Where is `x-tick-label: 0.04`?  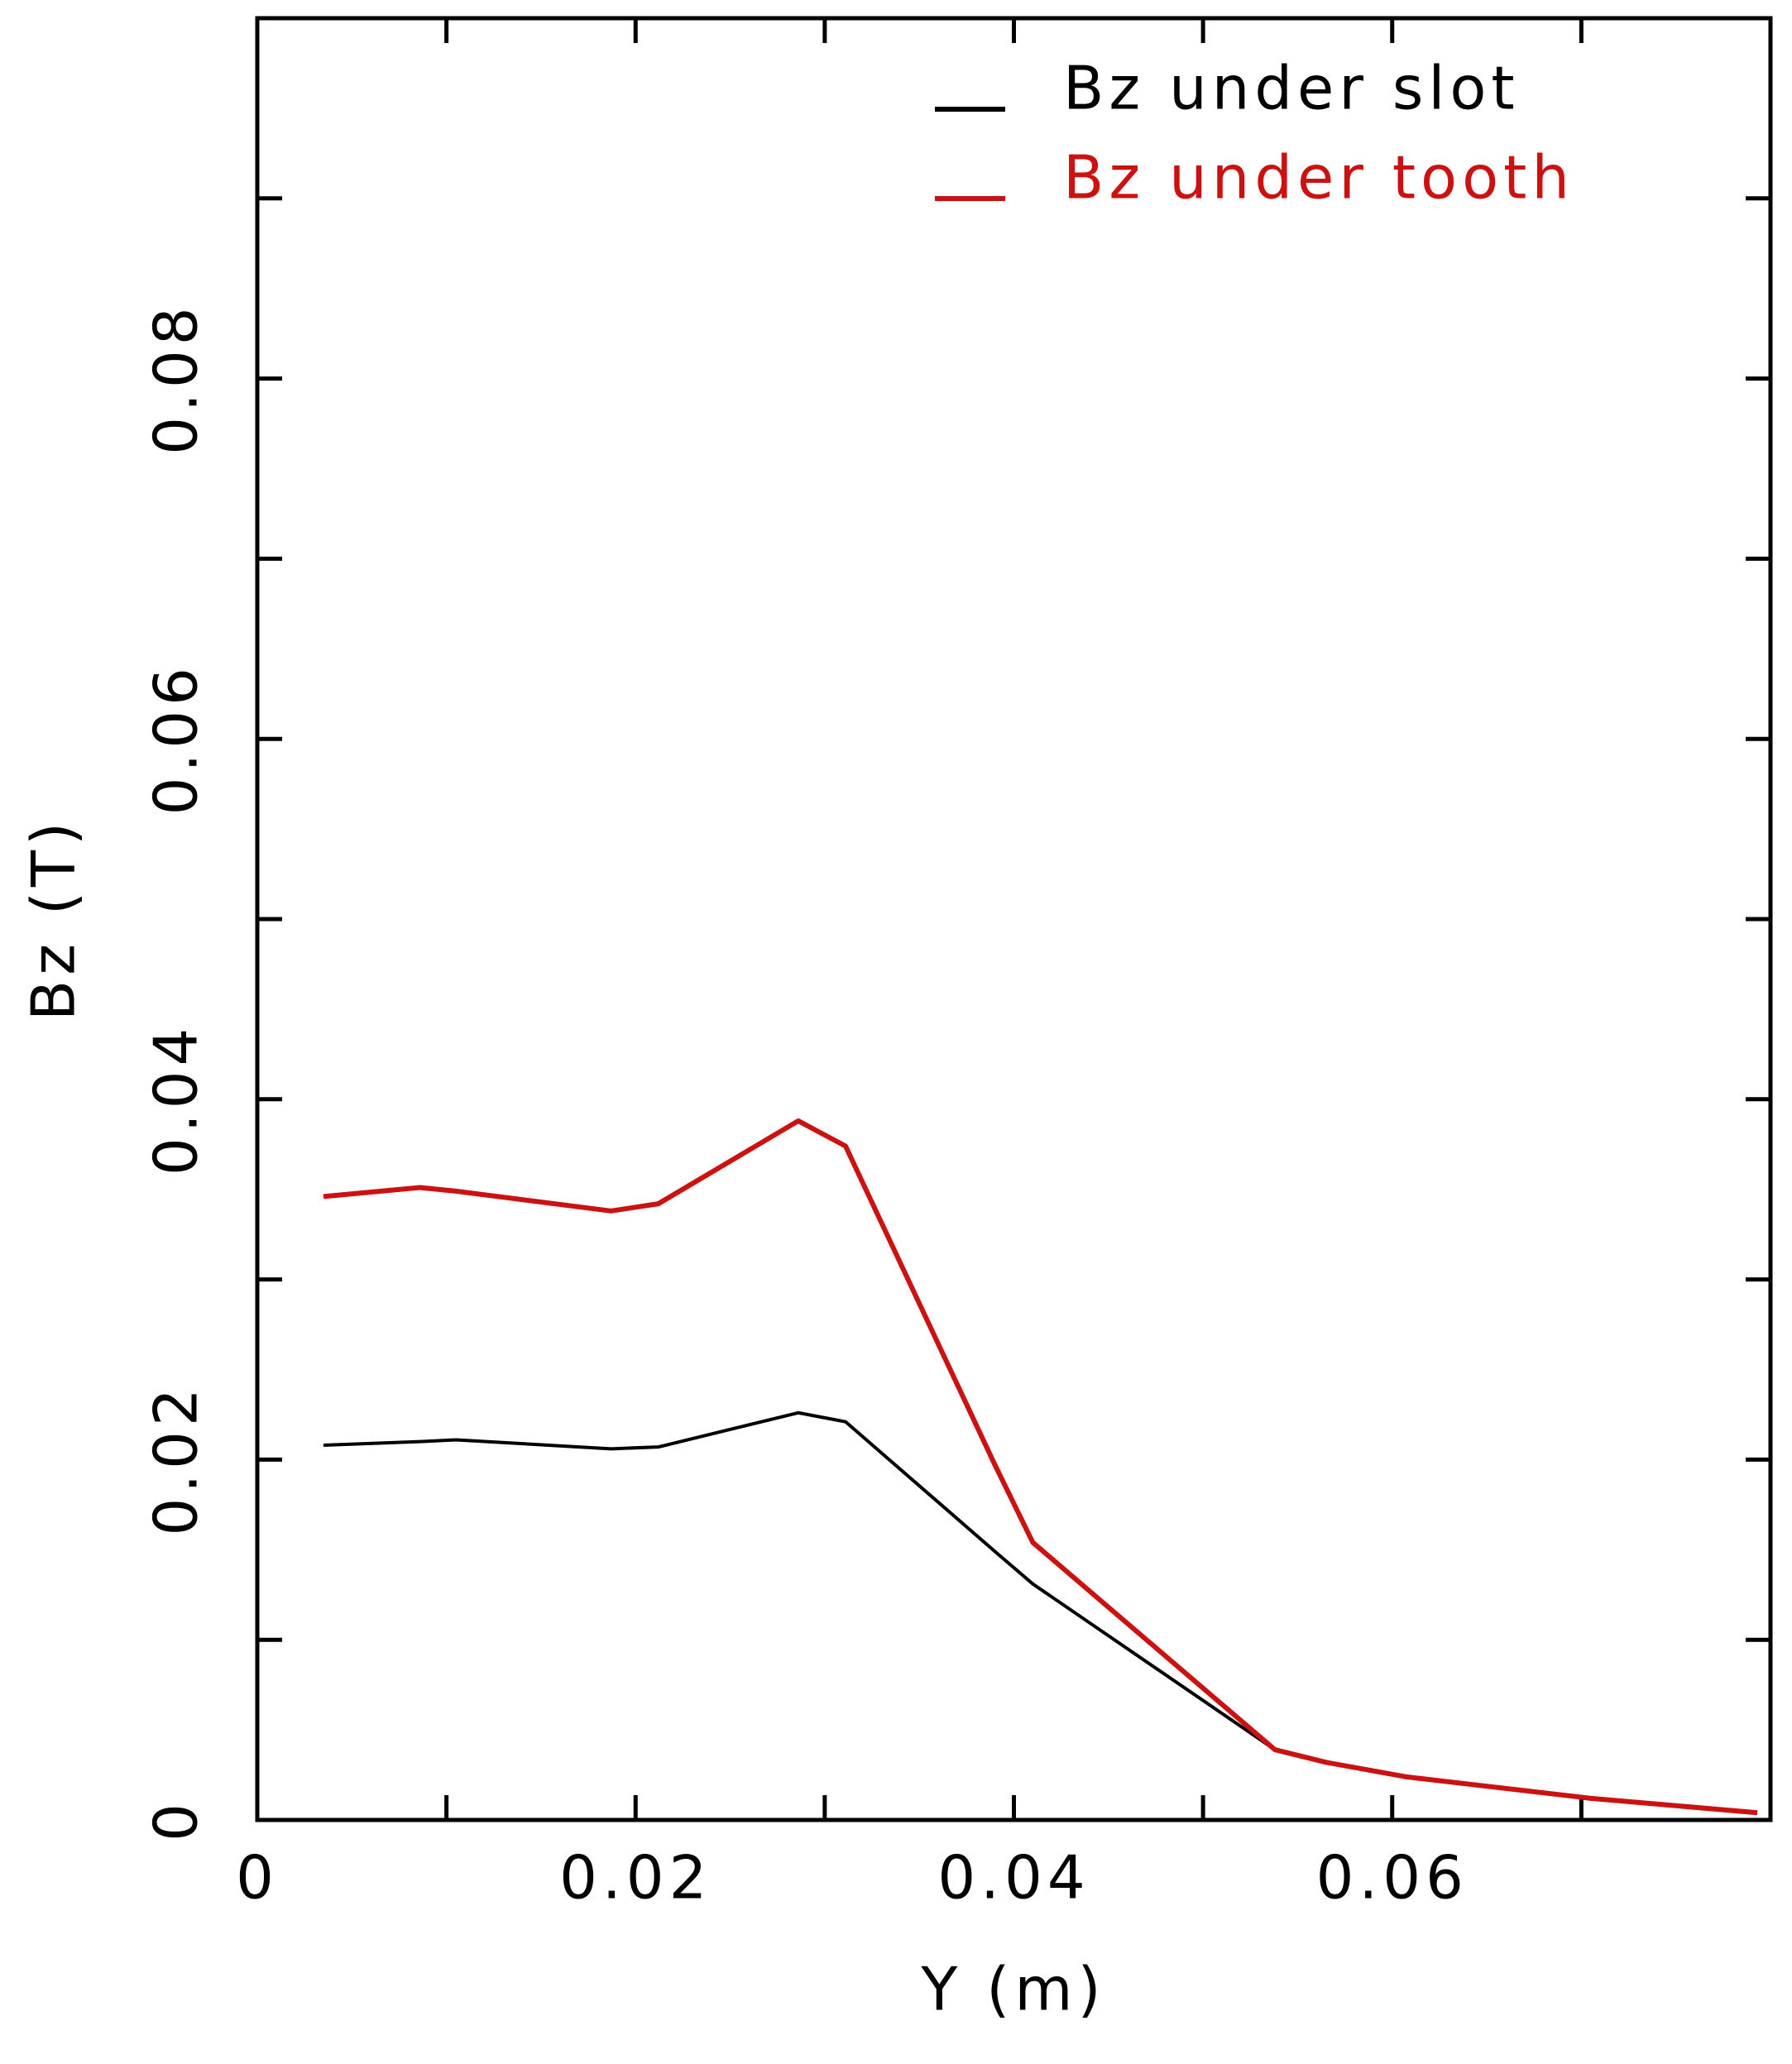
x-tick-label: 0.04 is located at coordinates (1013, 1878).